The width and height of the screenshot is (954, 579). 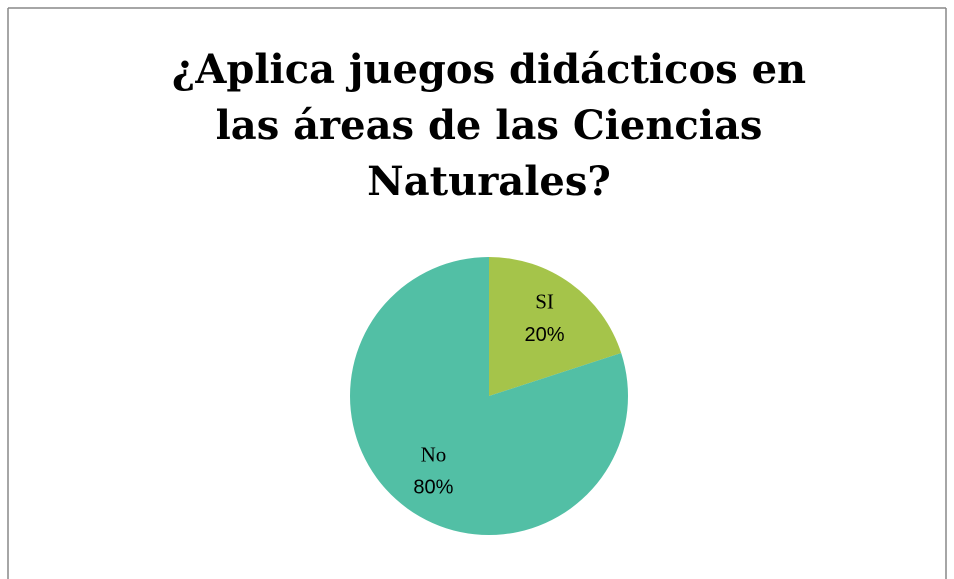 What do you see at coordinates (433, 488) in the screenshot?
I see `slice-value-label: 80%` at bounding box center [433, 488].